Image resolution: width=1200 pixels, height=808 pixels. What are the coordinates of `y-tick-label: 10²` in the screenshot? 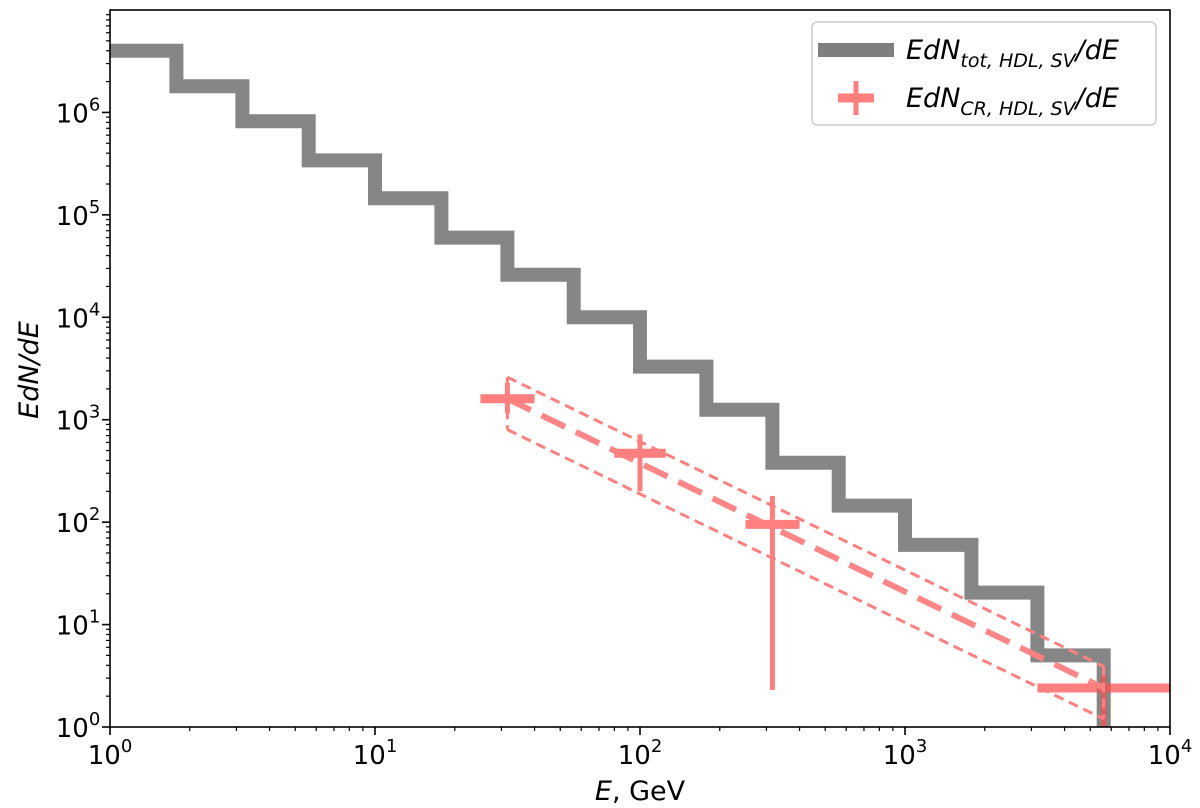 It's located at (78, 521).